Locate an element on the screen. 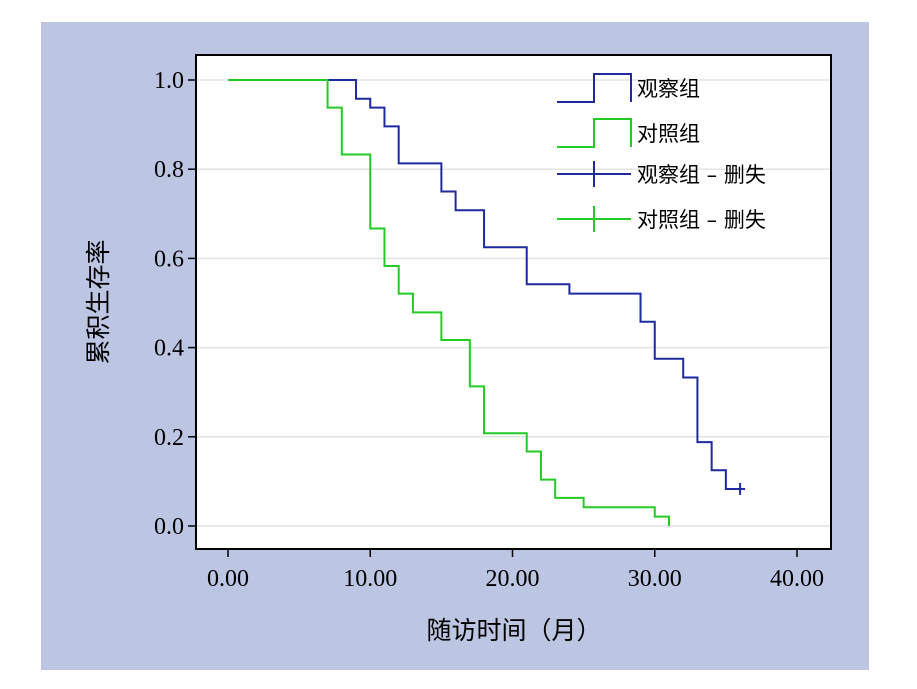 This screenshot has width=917, height=689. y-tick-label: 0.4 is located at coordinates (169, 349).